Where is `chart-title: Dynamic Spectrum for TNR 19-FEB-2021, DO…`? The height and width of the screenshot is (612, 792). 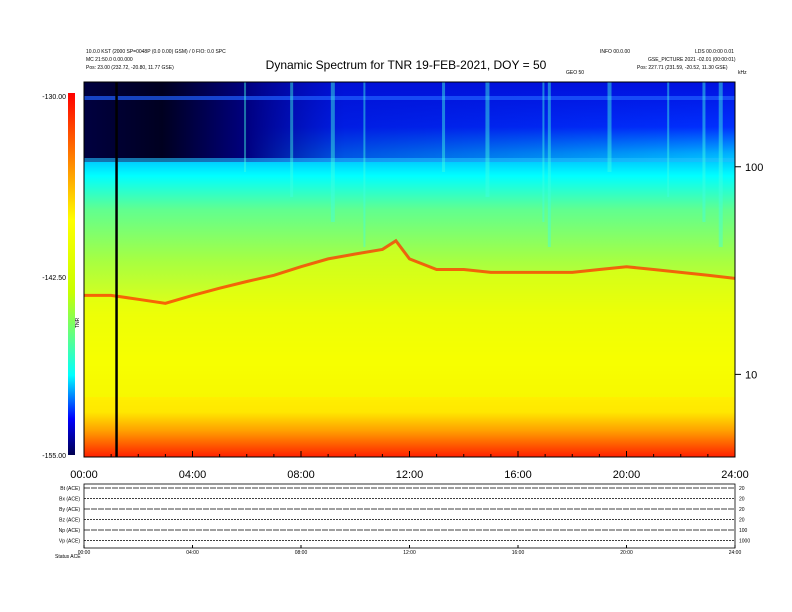
chart-title: Dynamic Spectrum for TNR 19-FEB-2021, DO… is located at coordinates (406, 65).